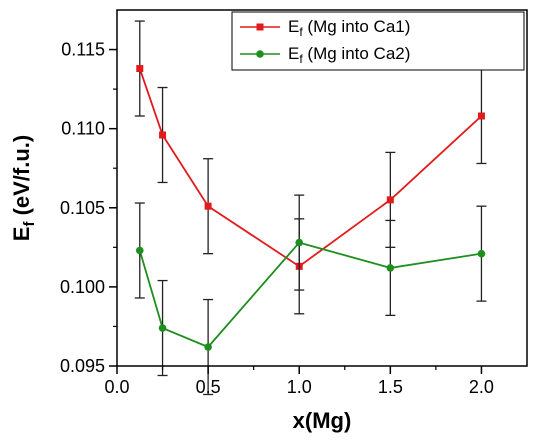 The width and height of the screenshot is (550, 442). What do you see at coordinates (260, 54) in the screenshot?
I see `legend-marker-ca2` at bounding box center [260, 54].